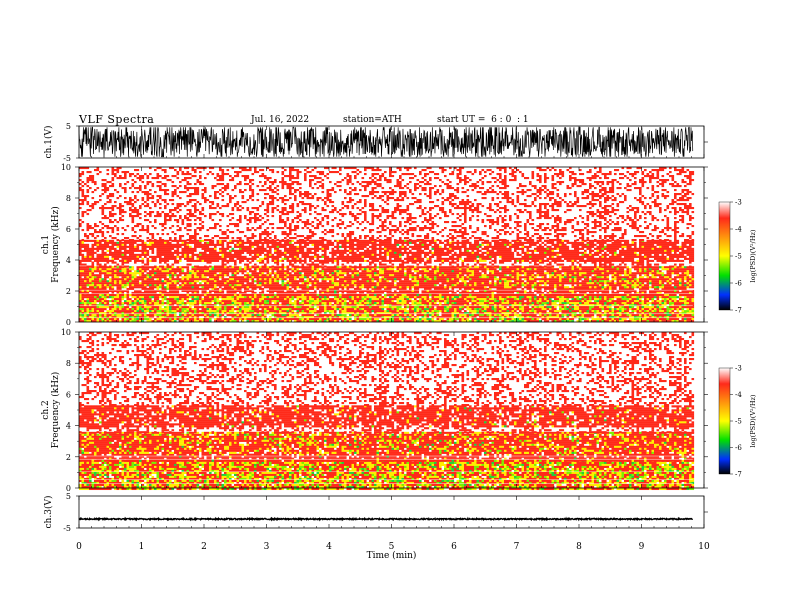  Describe the element at coordinates (386, 142) in the screenshot. I see `waveform-trace` at that location.